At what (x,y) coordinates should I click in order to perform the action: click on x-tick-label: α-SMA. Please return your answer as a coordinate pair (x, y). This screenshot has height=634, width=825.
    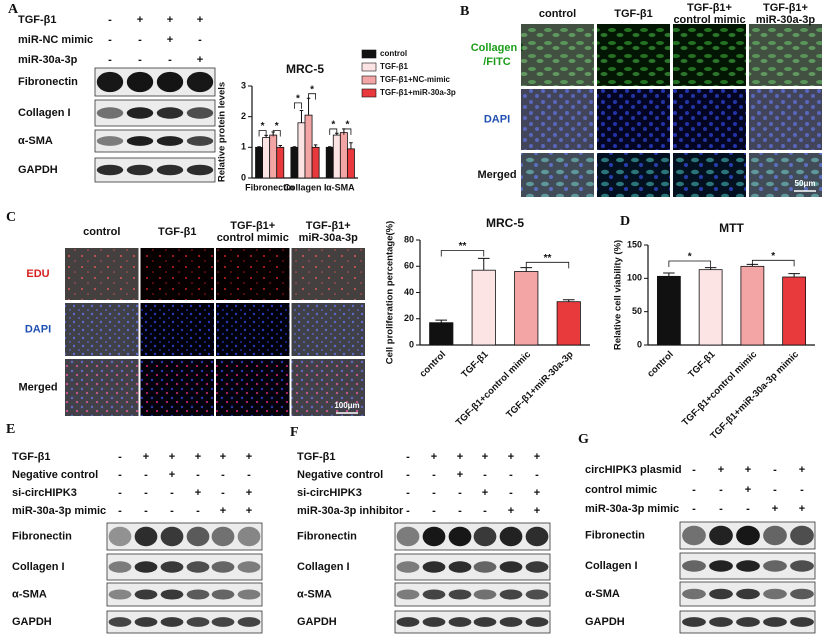
    Looking at the image, I should click on (340, 187).